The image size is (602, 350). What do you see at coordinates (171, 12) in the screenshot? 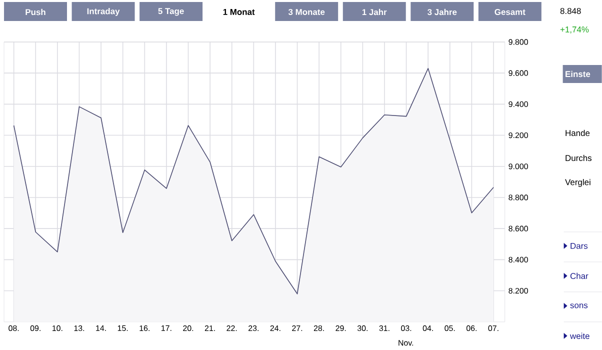
I see `text: 5 Tage` at bounding box center [171, 12].